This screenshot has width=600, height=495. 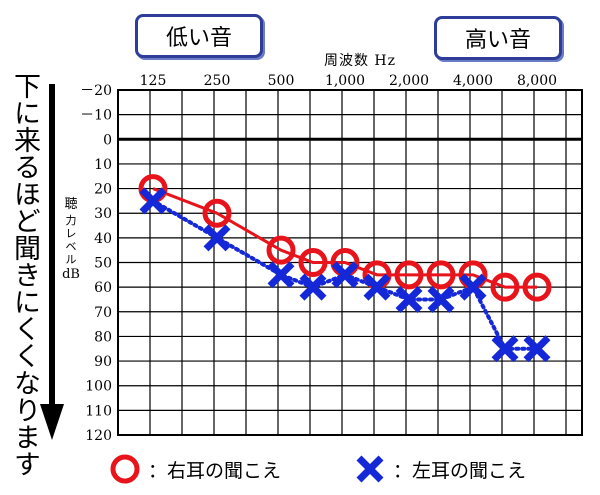 I want to click on y-tick-label: －10, so click(x=96, y=116).